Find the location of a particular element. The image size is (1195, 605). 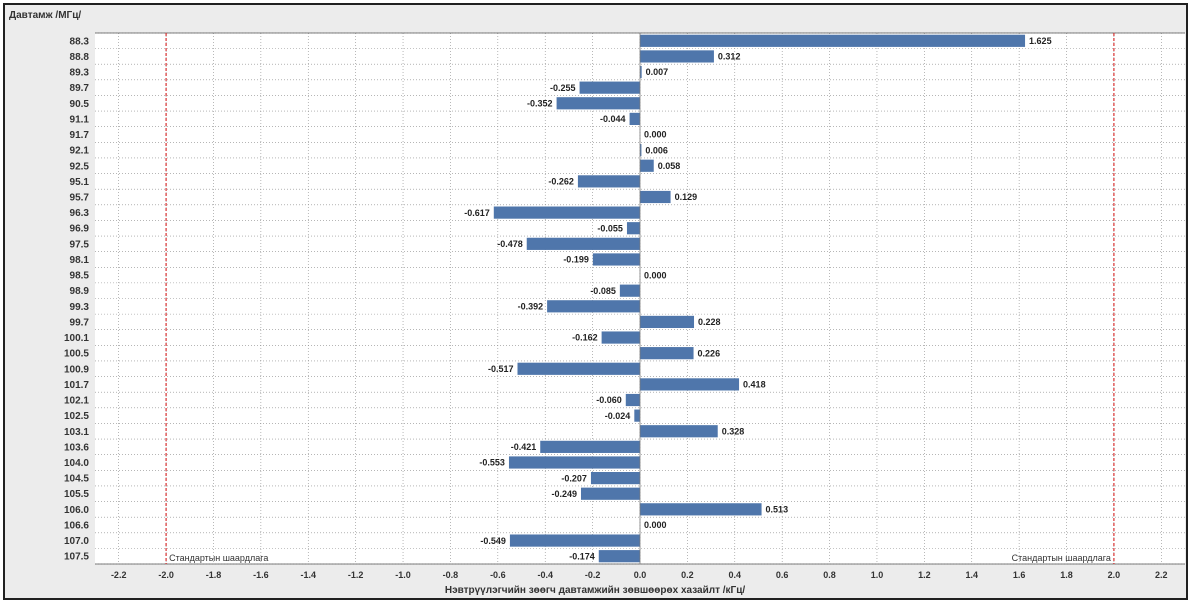

x-tick-label: -0.8 is located at coordinates (451, 575).